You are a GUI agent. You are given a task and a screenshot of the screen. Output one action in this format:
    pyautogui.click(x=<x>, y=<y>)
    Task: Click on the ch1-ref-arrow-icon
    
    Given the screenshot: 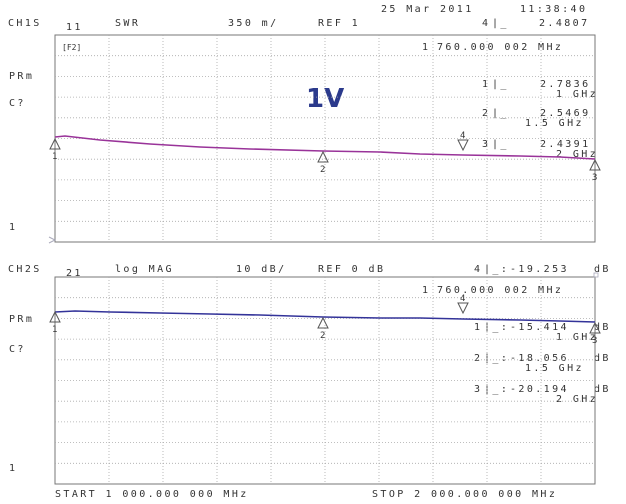 What is the action you would take?
    pyautogui.click(x=52, y=240)
    